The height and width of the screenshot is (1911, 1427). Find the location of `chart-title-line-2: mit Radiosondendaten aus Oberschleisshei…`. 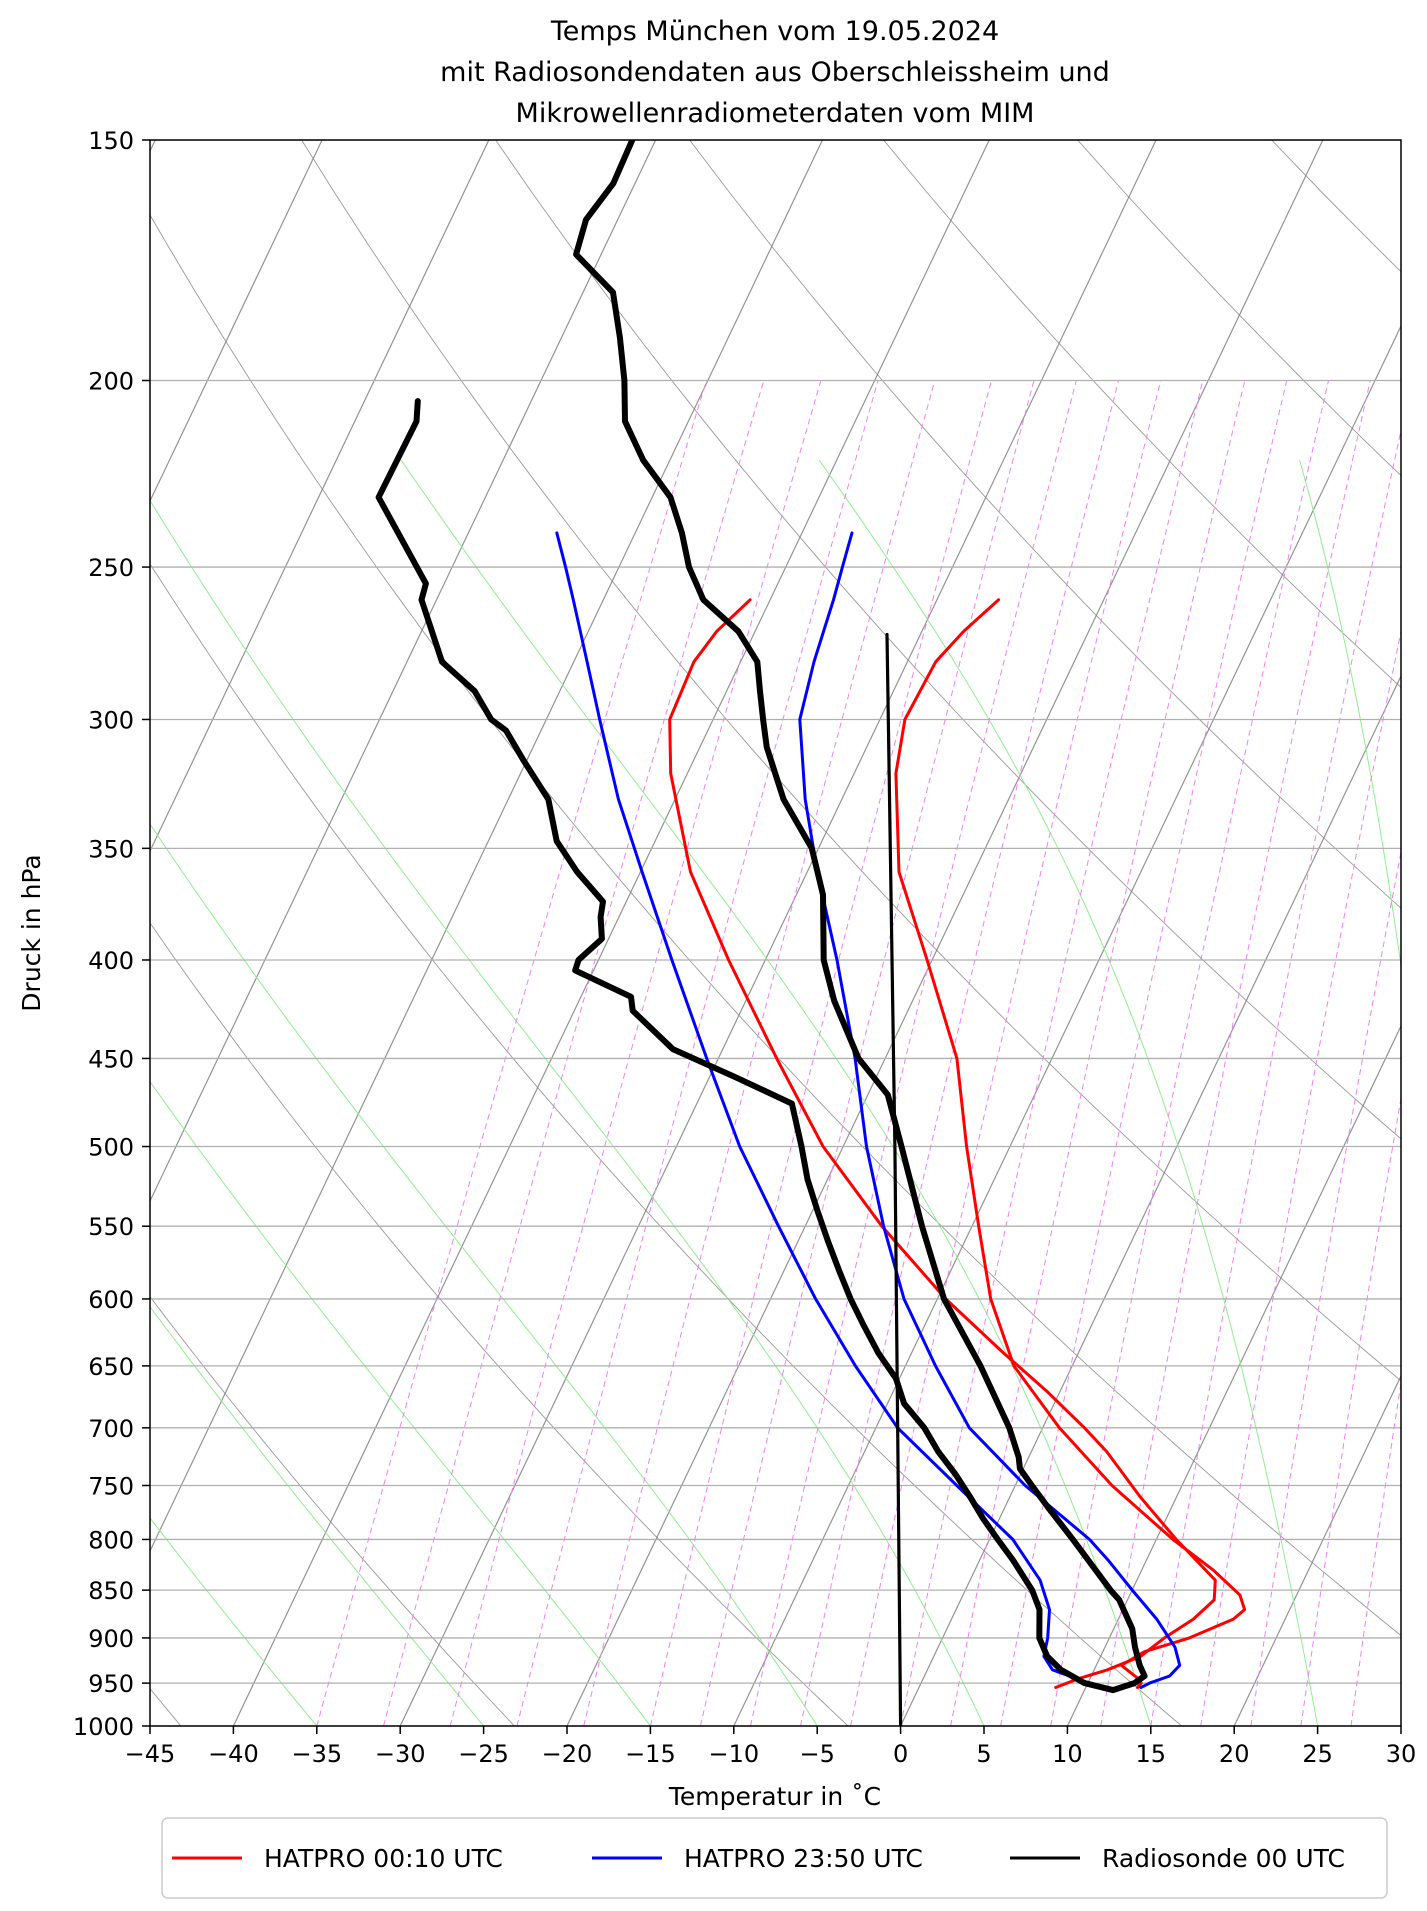

chart-title-line-2: mit Radiosondendaten aus Oberschleisshei… is located at coordinates (775, 72).